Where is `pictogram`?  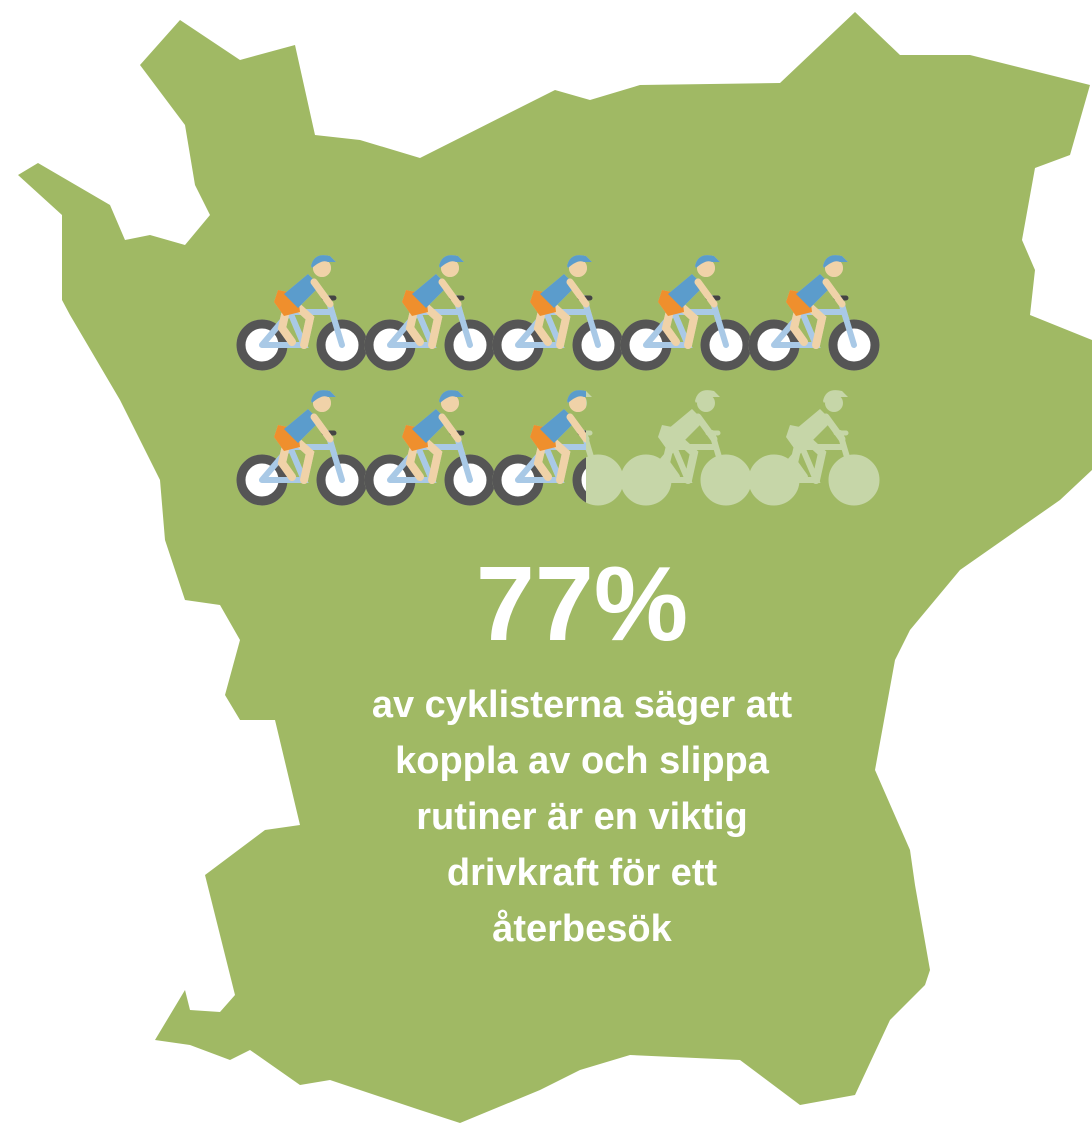
pictogram is located at coordinates (558, 380).